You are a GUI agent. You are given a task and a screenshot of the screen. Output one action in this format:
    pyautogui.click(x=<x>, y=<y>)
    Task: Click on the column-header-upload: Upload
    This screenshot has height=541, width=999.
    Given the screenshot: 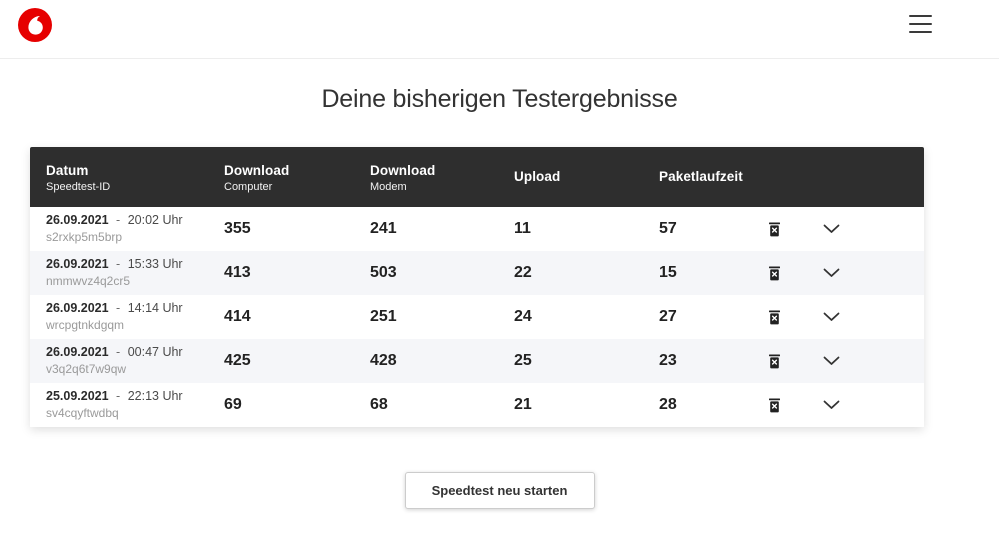 What is the action you would take?
    pyautogui.click(x=537, y=176)
    